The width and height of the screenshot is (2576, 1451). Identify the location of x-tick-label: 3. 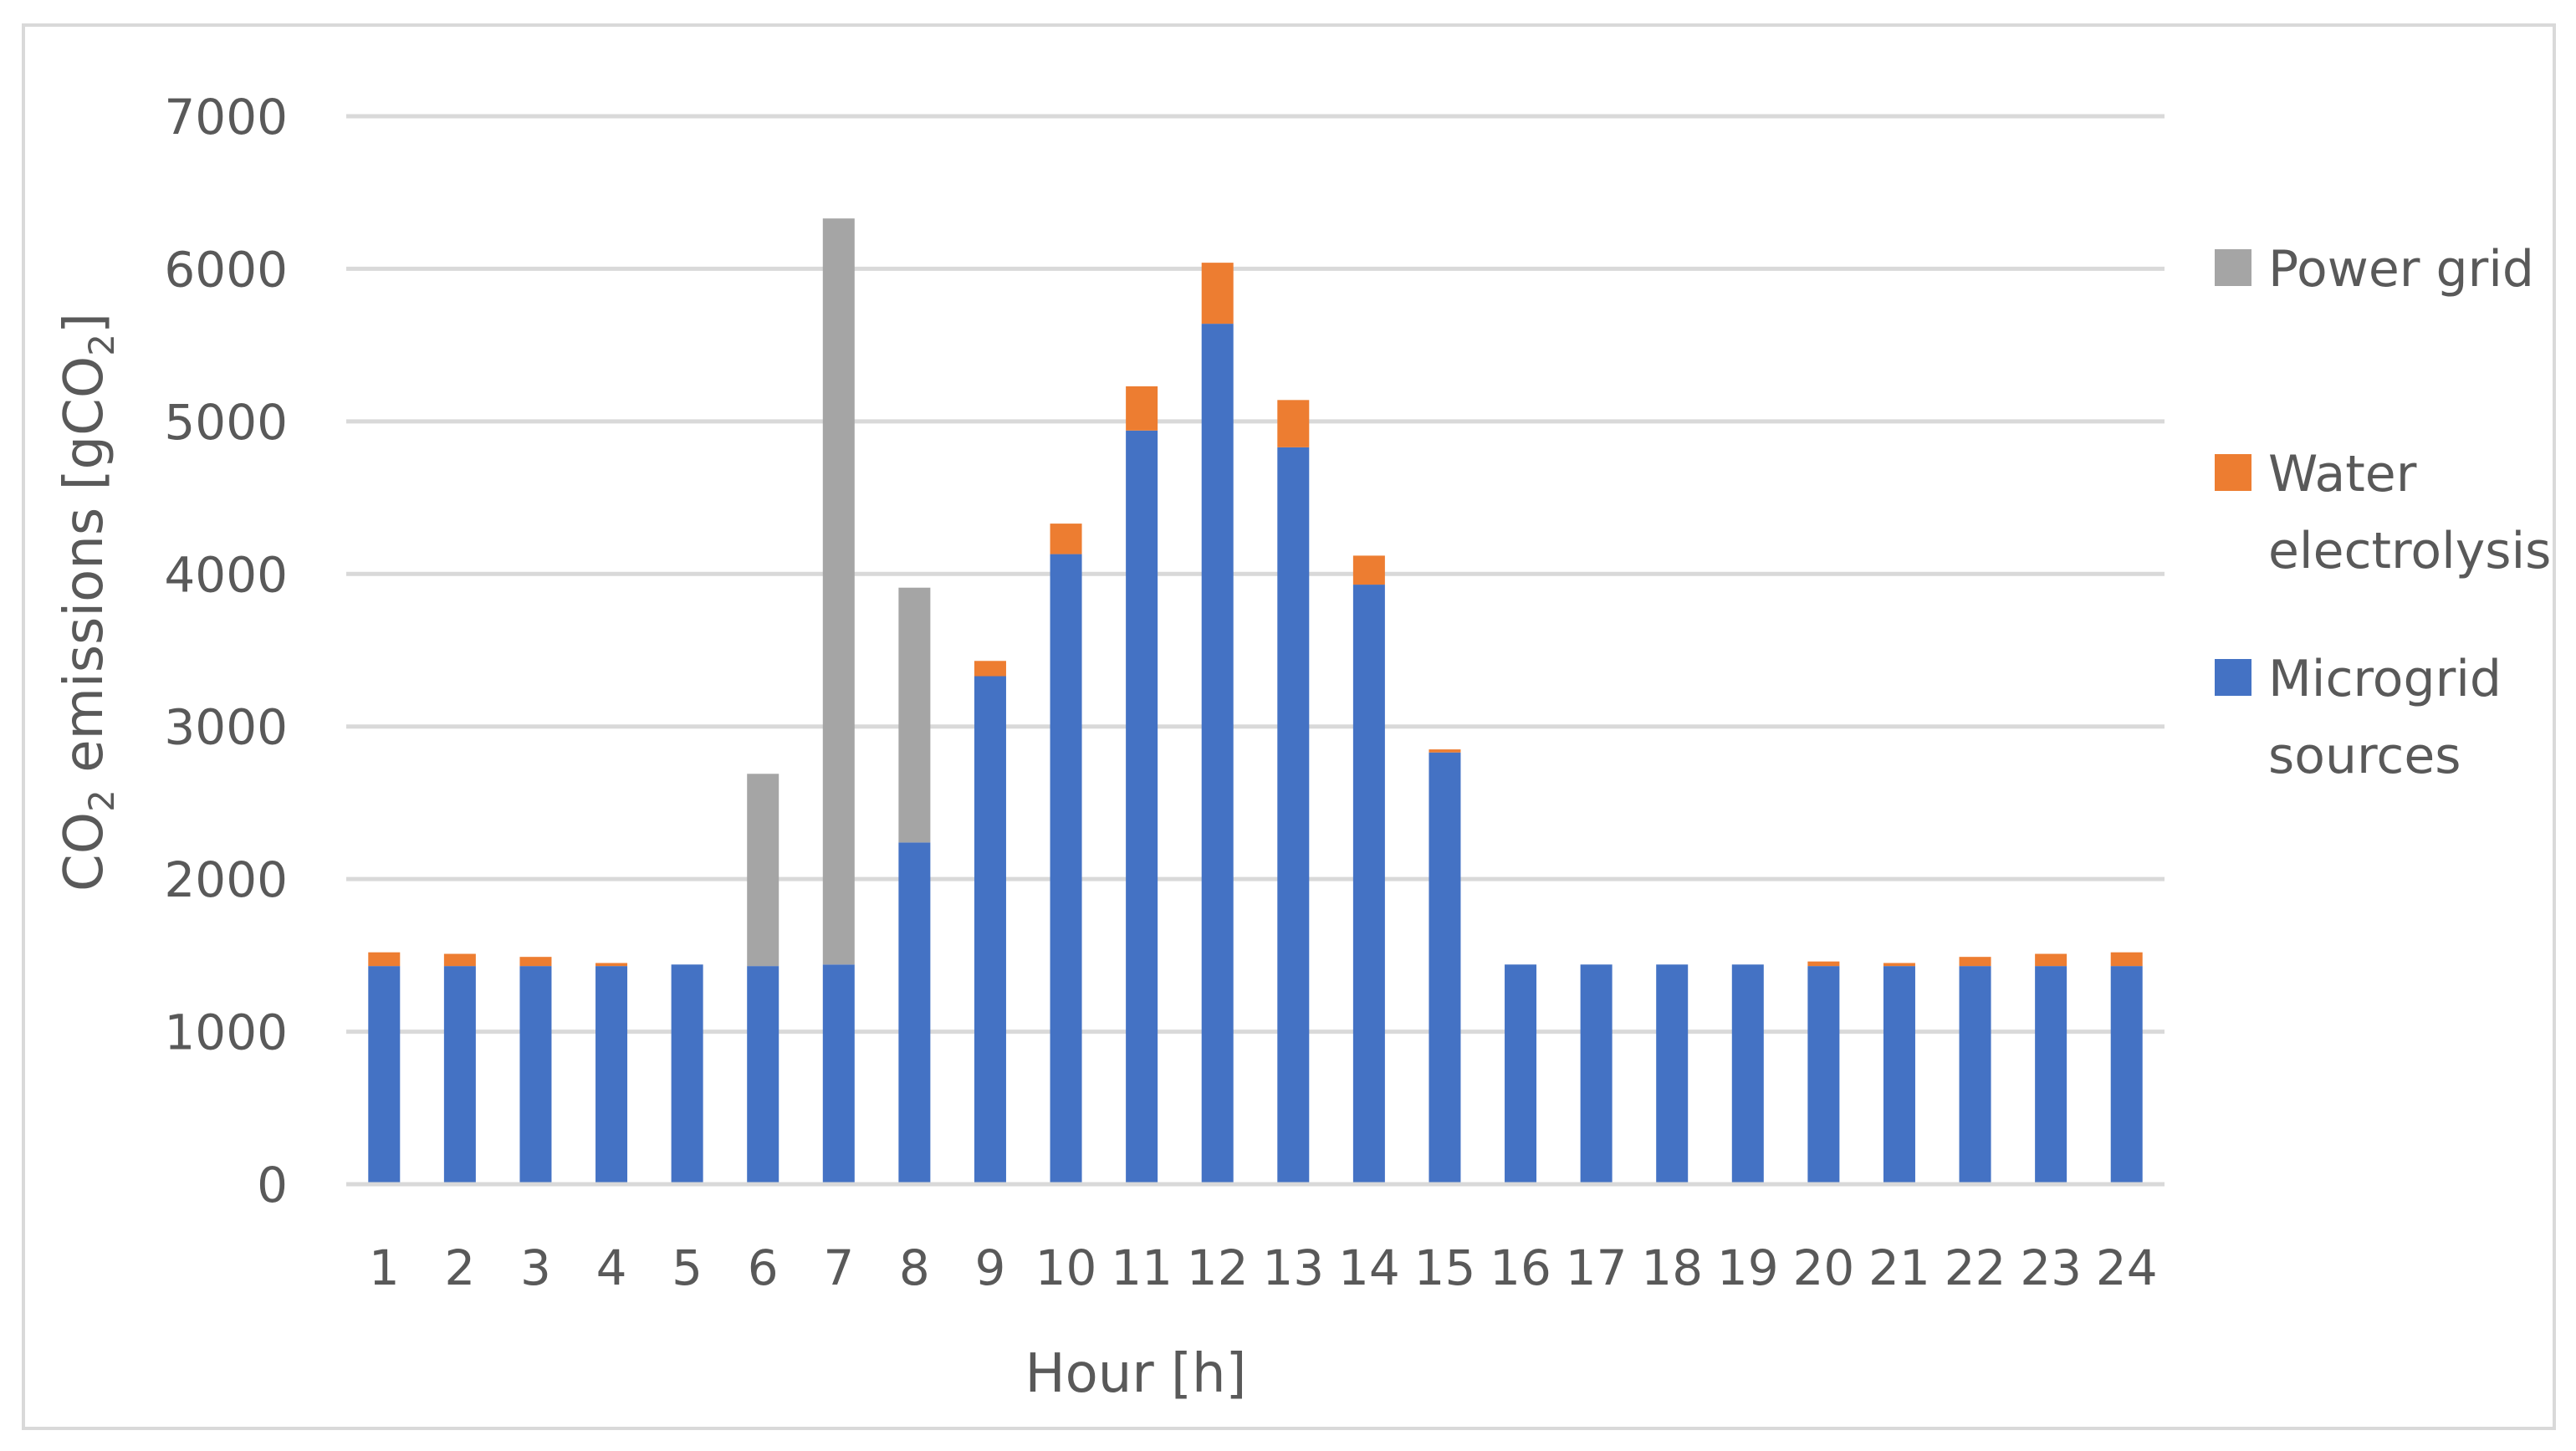
(535, 1267).